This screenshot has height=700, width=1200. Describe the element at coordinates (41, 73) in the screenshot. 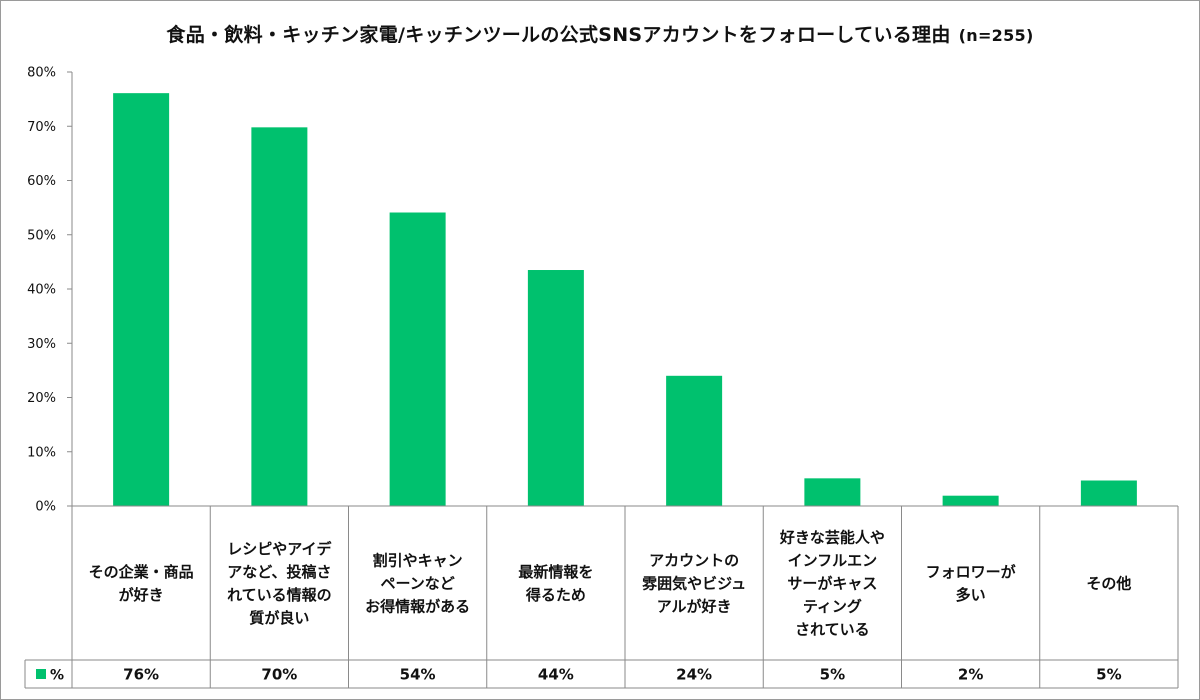

I see `y-tick-label: 80%` at that location.